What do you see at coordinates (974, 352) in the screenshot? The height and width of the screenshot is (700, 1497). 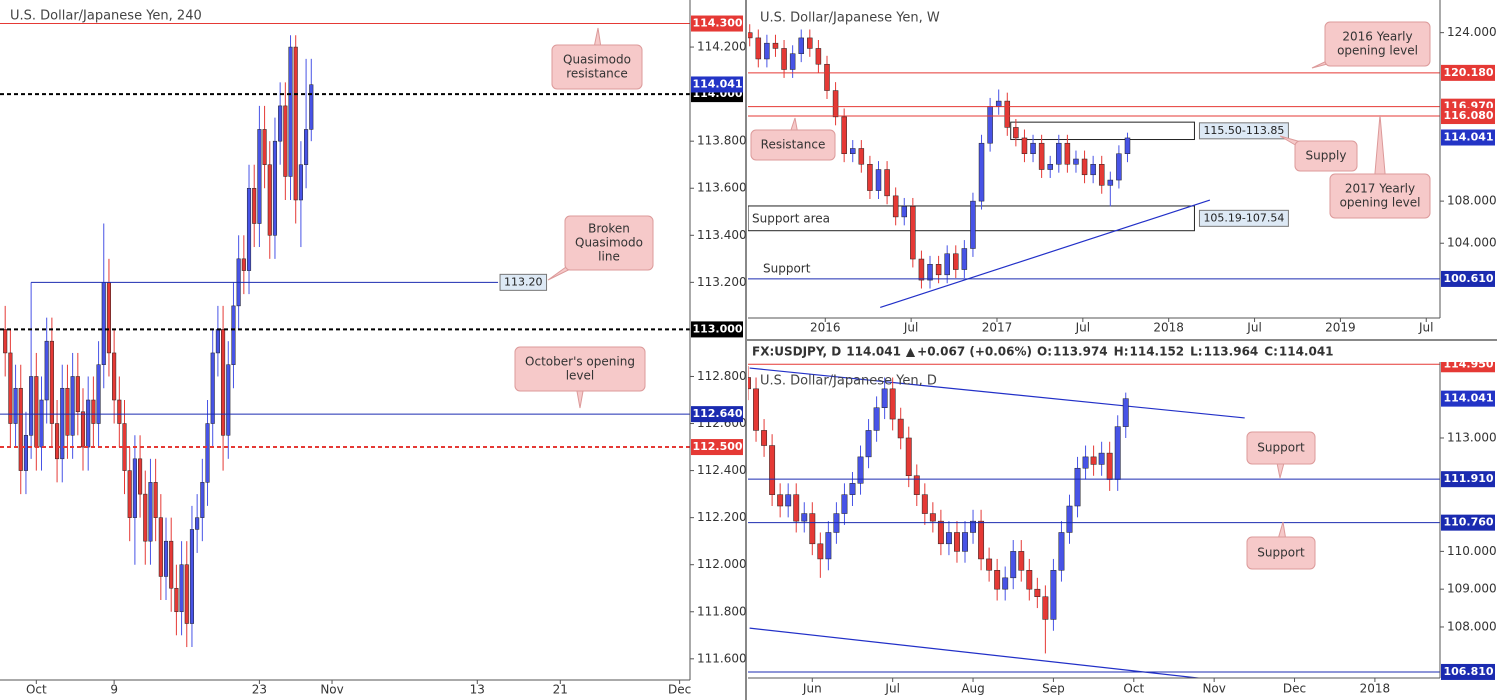 I see `header-text: +0.067 (+0.06%)` at bounding box center [974, 352].